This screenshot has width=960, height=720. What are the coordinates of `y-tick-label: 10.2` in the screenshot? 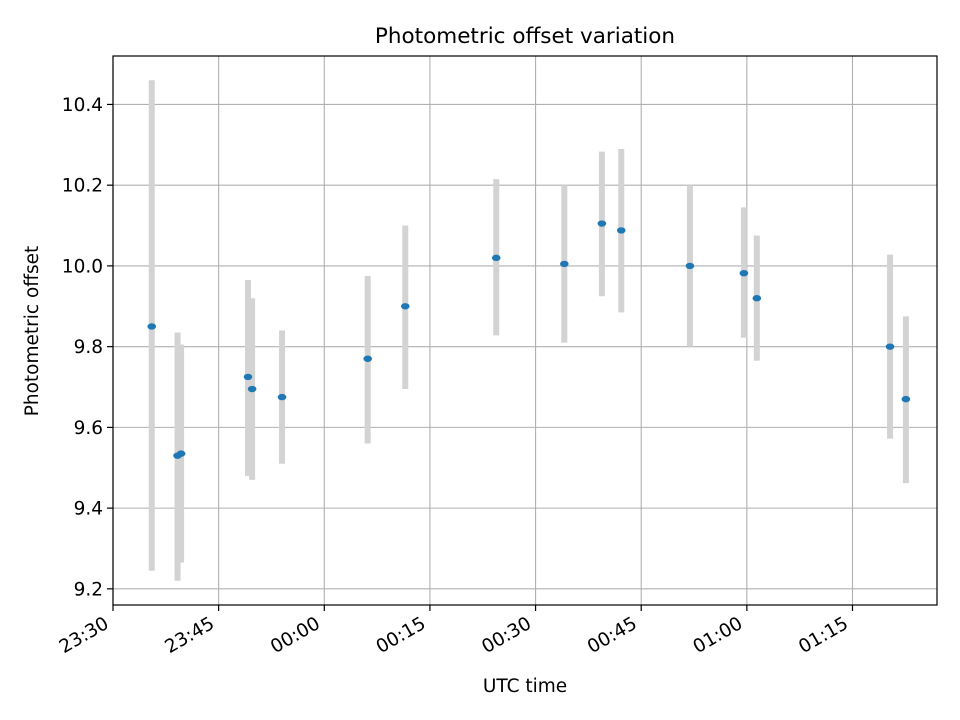 It's located at (82, 186).